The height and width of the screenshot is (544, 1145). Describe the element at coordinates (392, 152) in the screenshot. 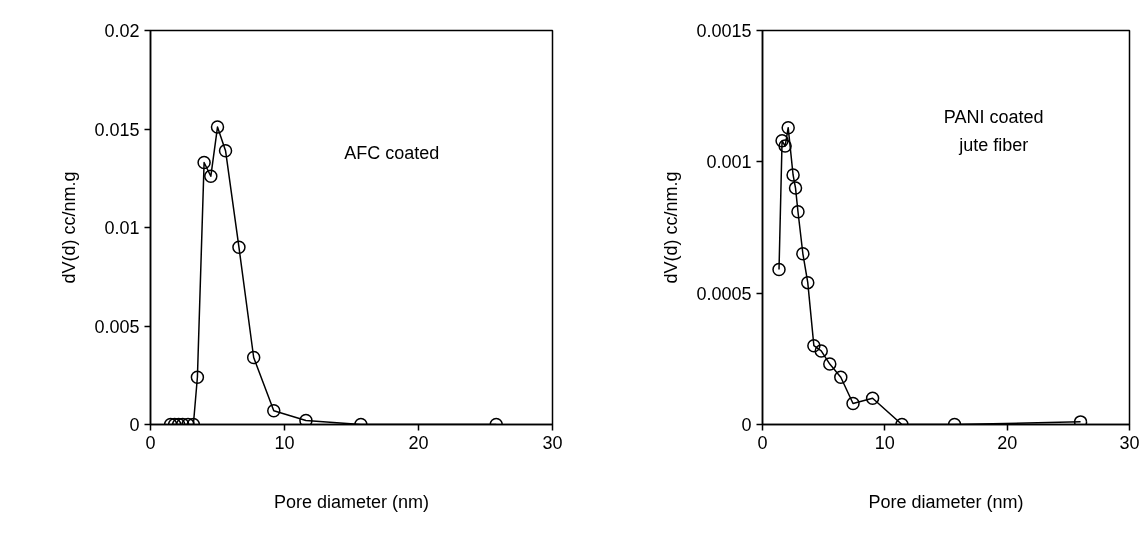

I see `annotation: AFC coated` at that location.